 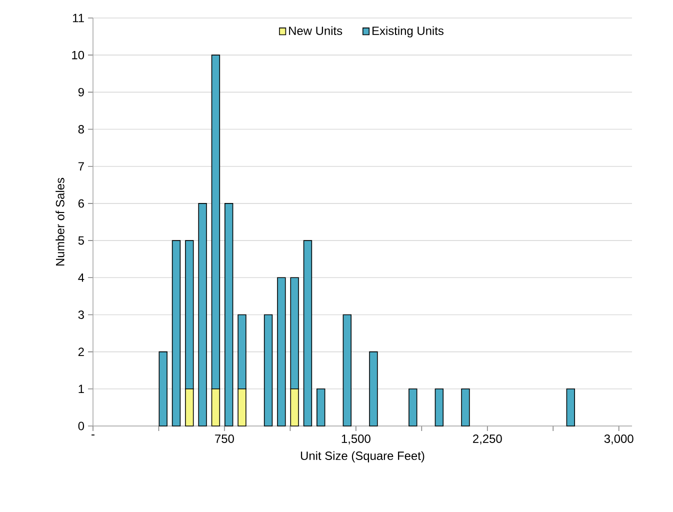 What do you see at coordinates (81, 389) in the screenshot?
I see `y-tick-label: 1` at bounding box center [81, 389].